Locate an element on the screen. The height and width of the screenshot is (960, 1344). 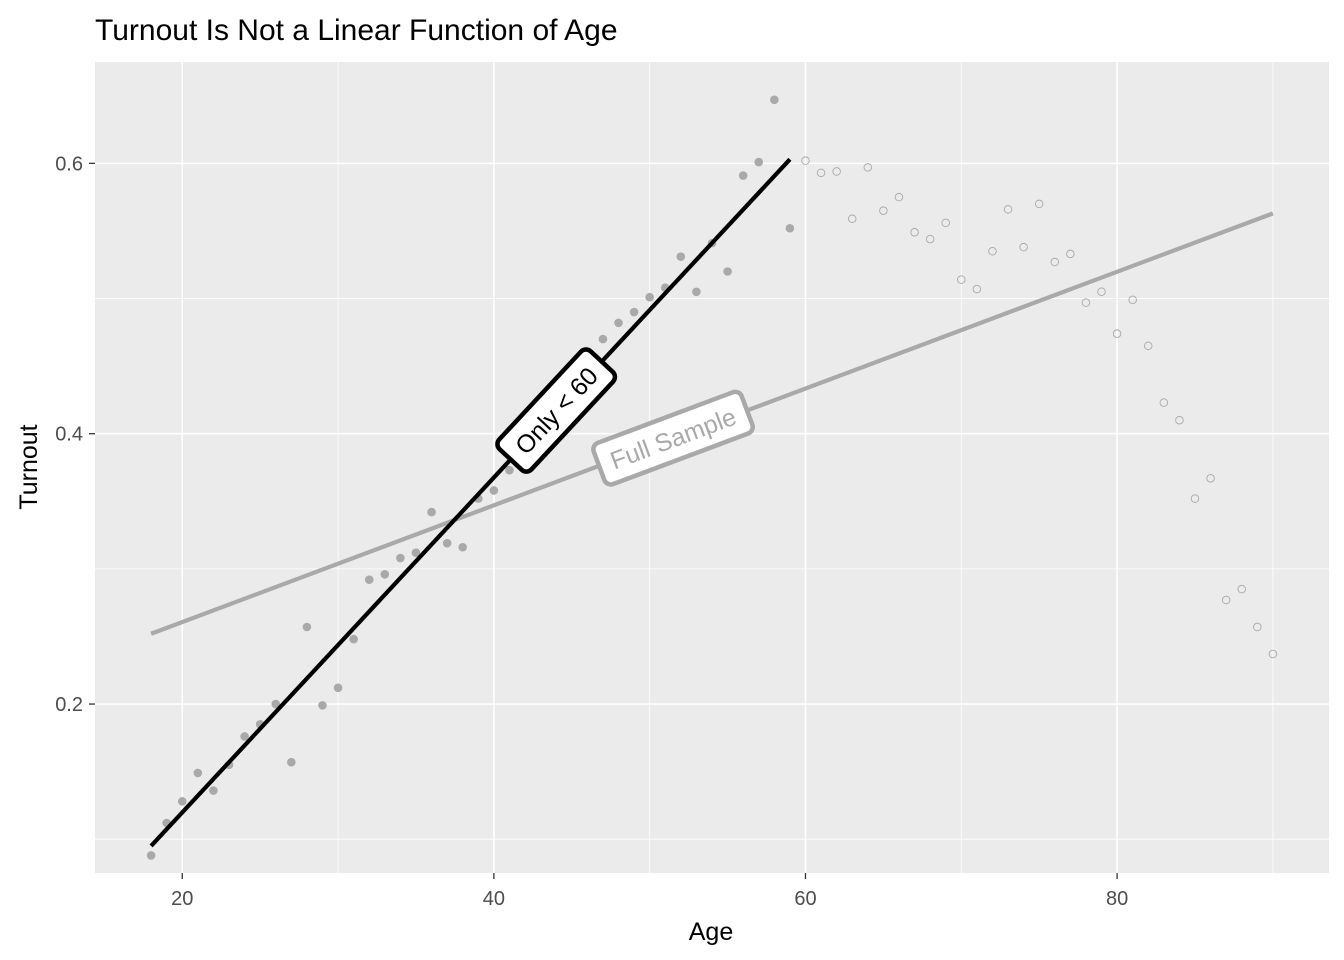
y-axis-title: Turnout is located at coordinates (29, 466).